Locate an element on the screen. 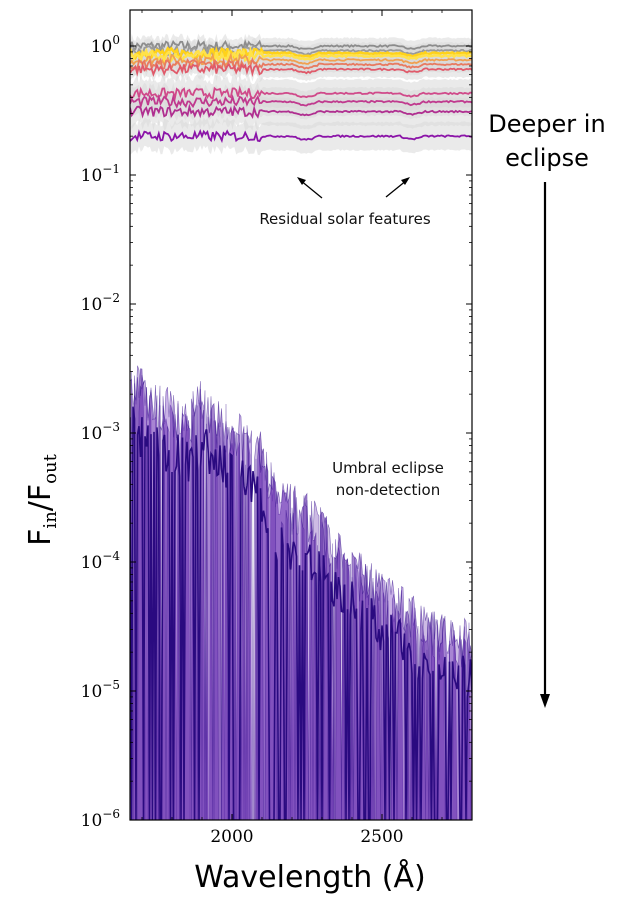  y-tick-label: 10⁰ is located at coordinates (105, 45).